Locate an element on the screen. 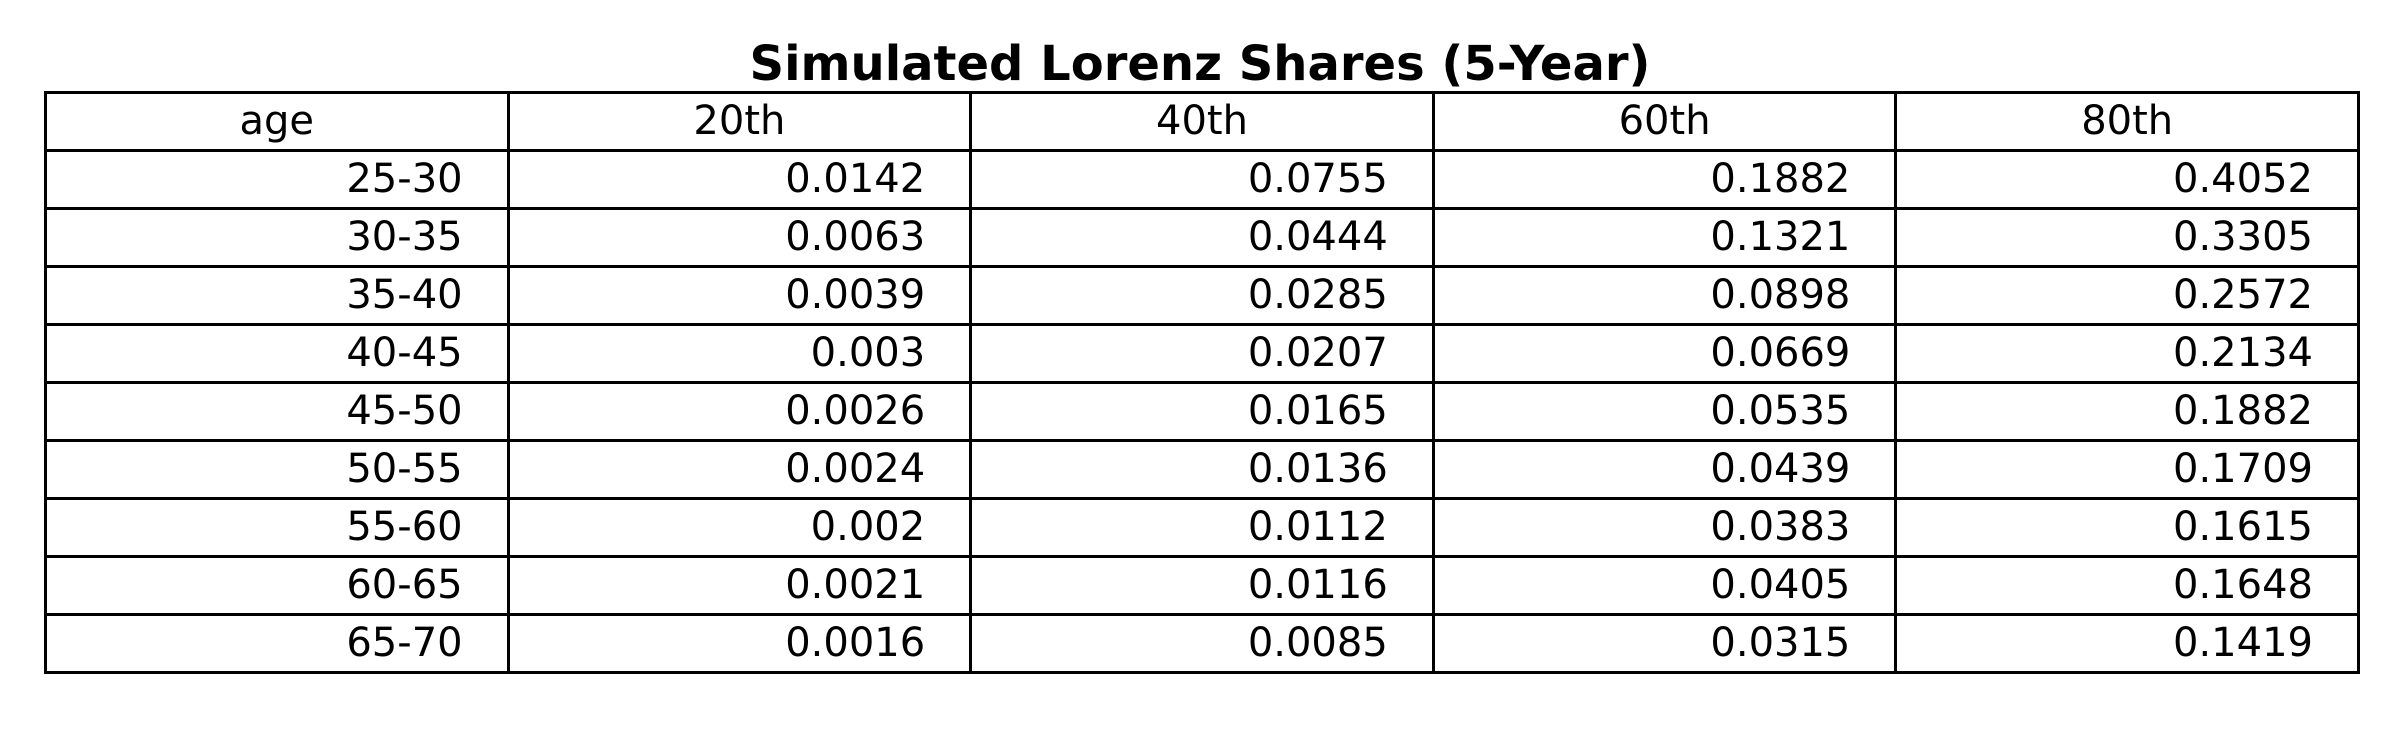 This screenshot has height=750, width=2400. table-cell: 0.1419 is located at coordinates (2127, 643).